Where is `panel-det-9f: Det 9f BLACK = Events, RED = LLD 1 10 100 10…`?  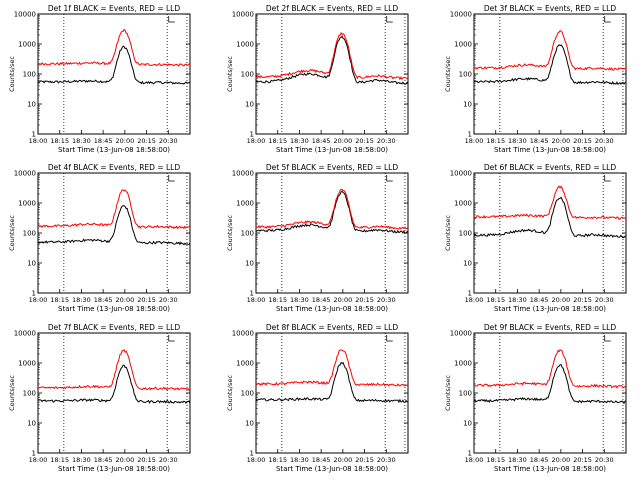 panel-det-9f: Det 9f BLACK = Events, RED = LLD 1 10 100 10… is located at coordinates (535, 398).